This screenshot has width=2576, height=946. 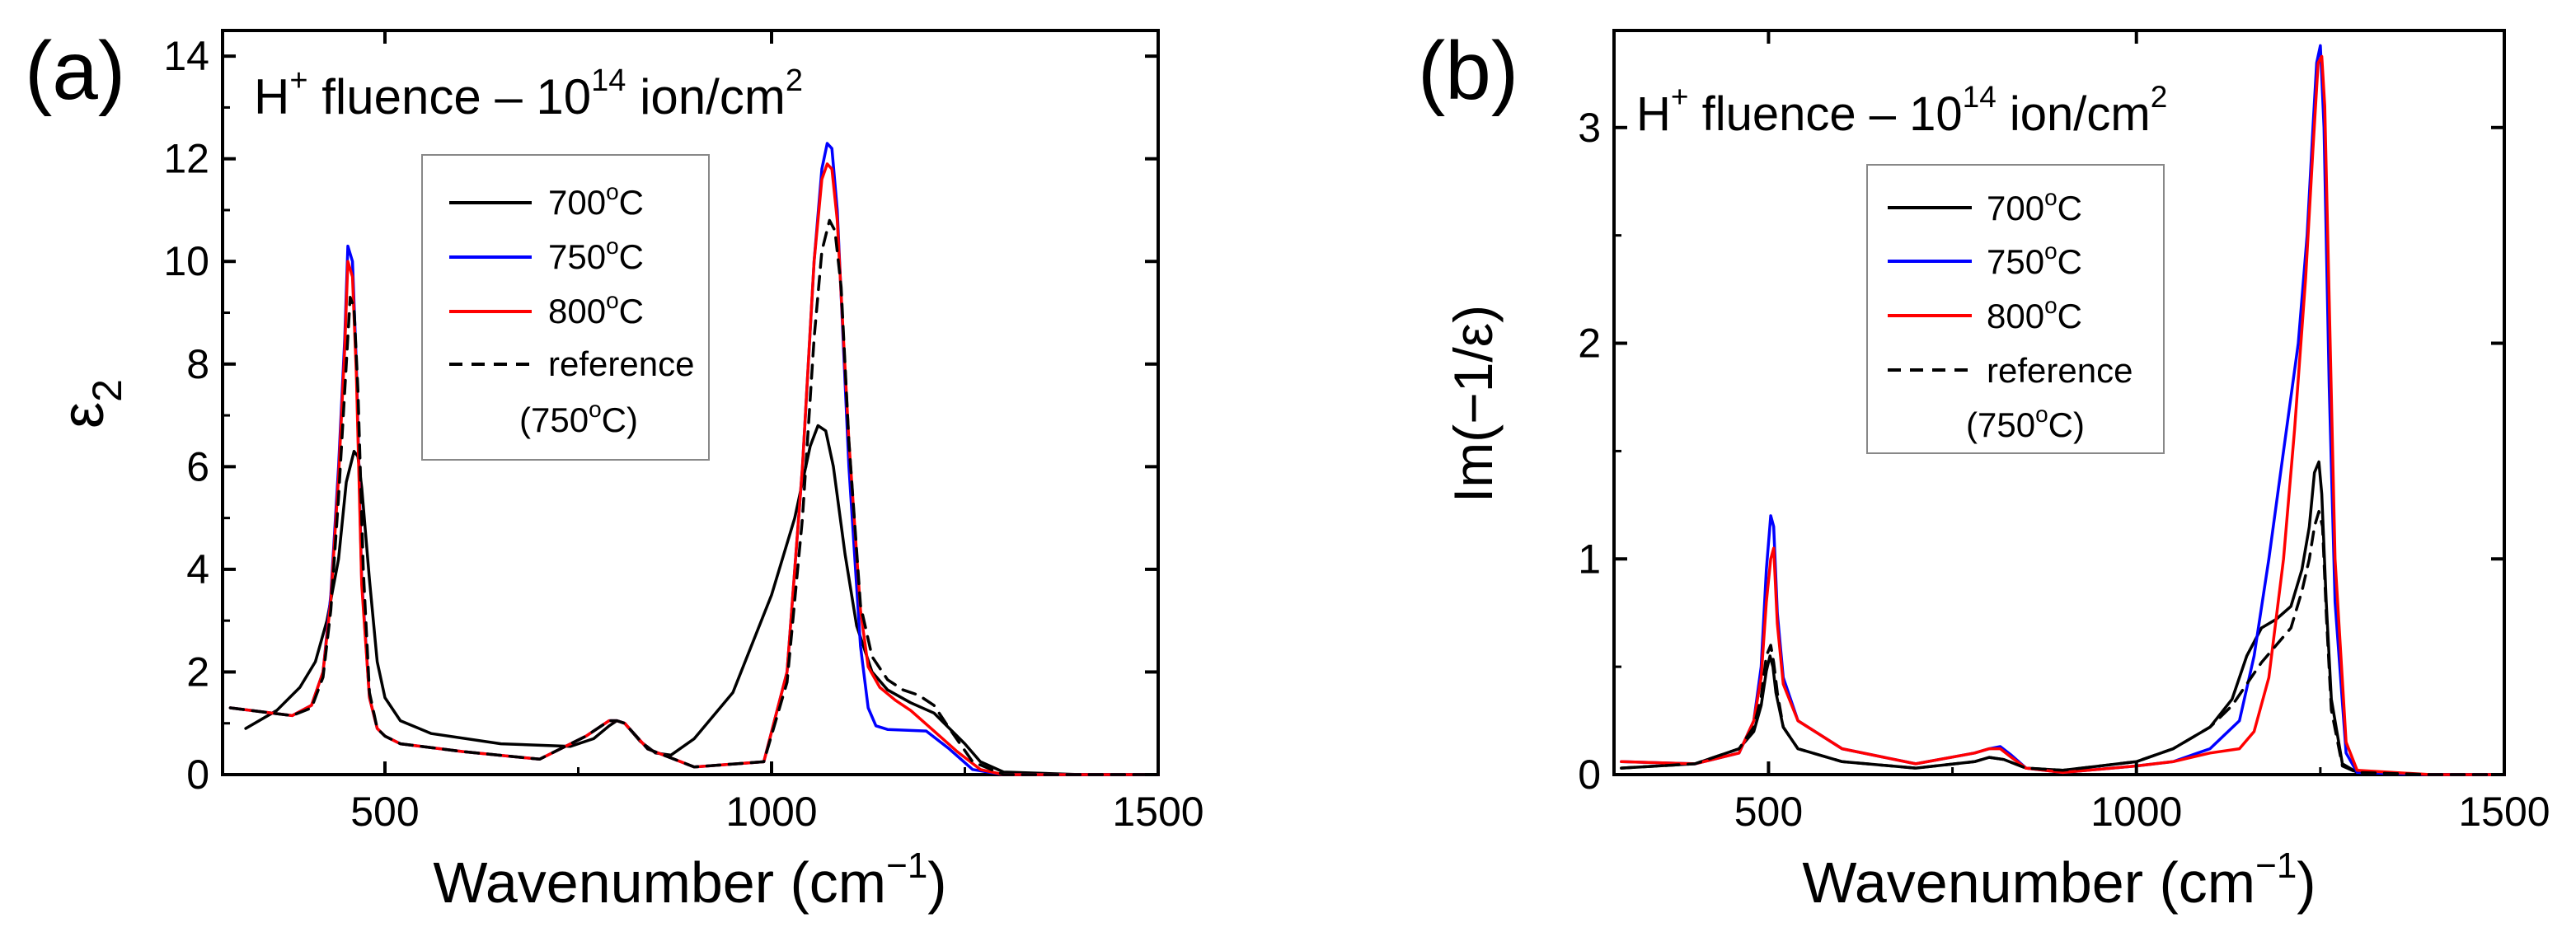 What do you see at coordinates (2034, 206) in the screenshot?
I see `panel-b-legend-text-700c: 700oC` at bounding box center [2034, 206].